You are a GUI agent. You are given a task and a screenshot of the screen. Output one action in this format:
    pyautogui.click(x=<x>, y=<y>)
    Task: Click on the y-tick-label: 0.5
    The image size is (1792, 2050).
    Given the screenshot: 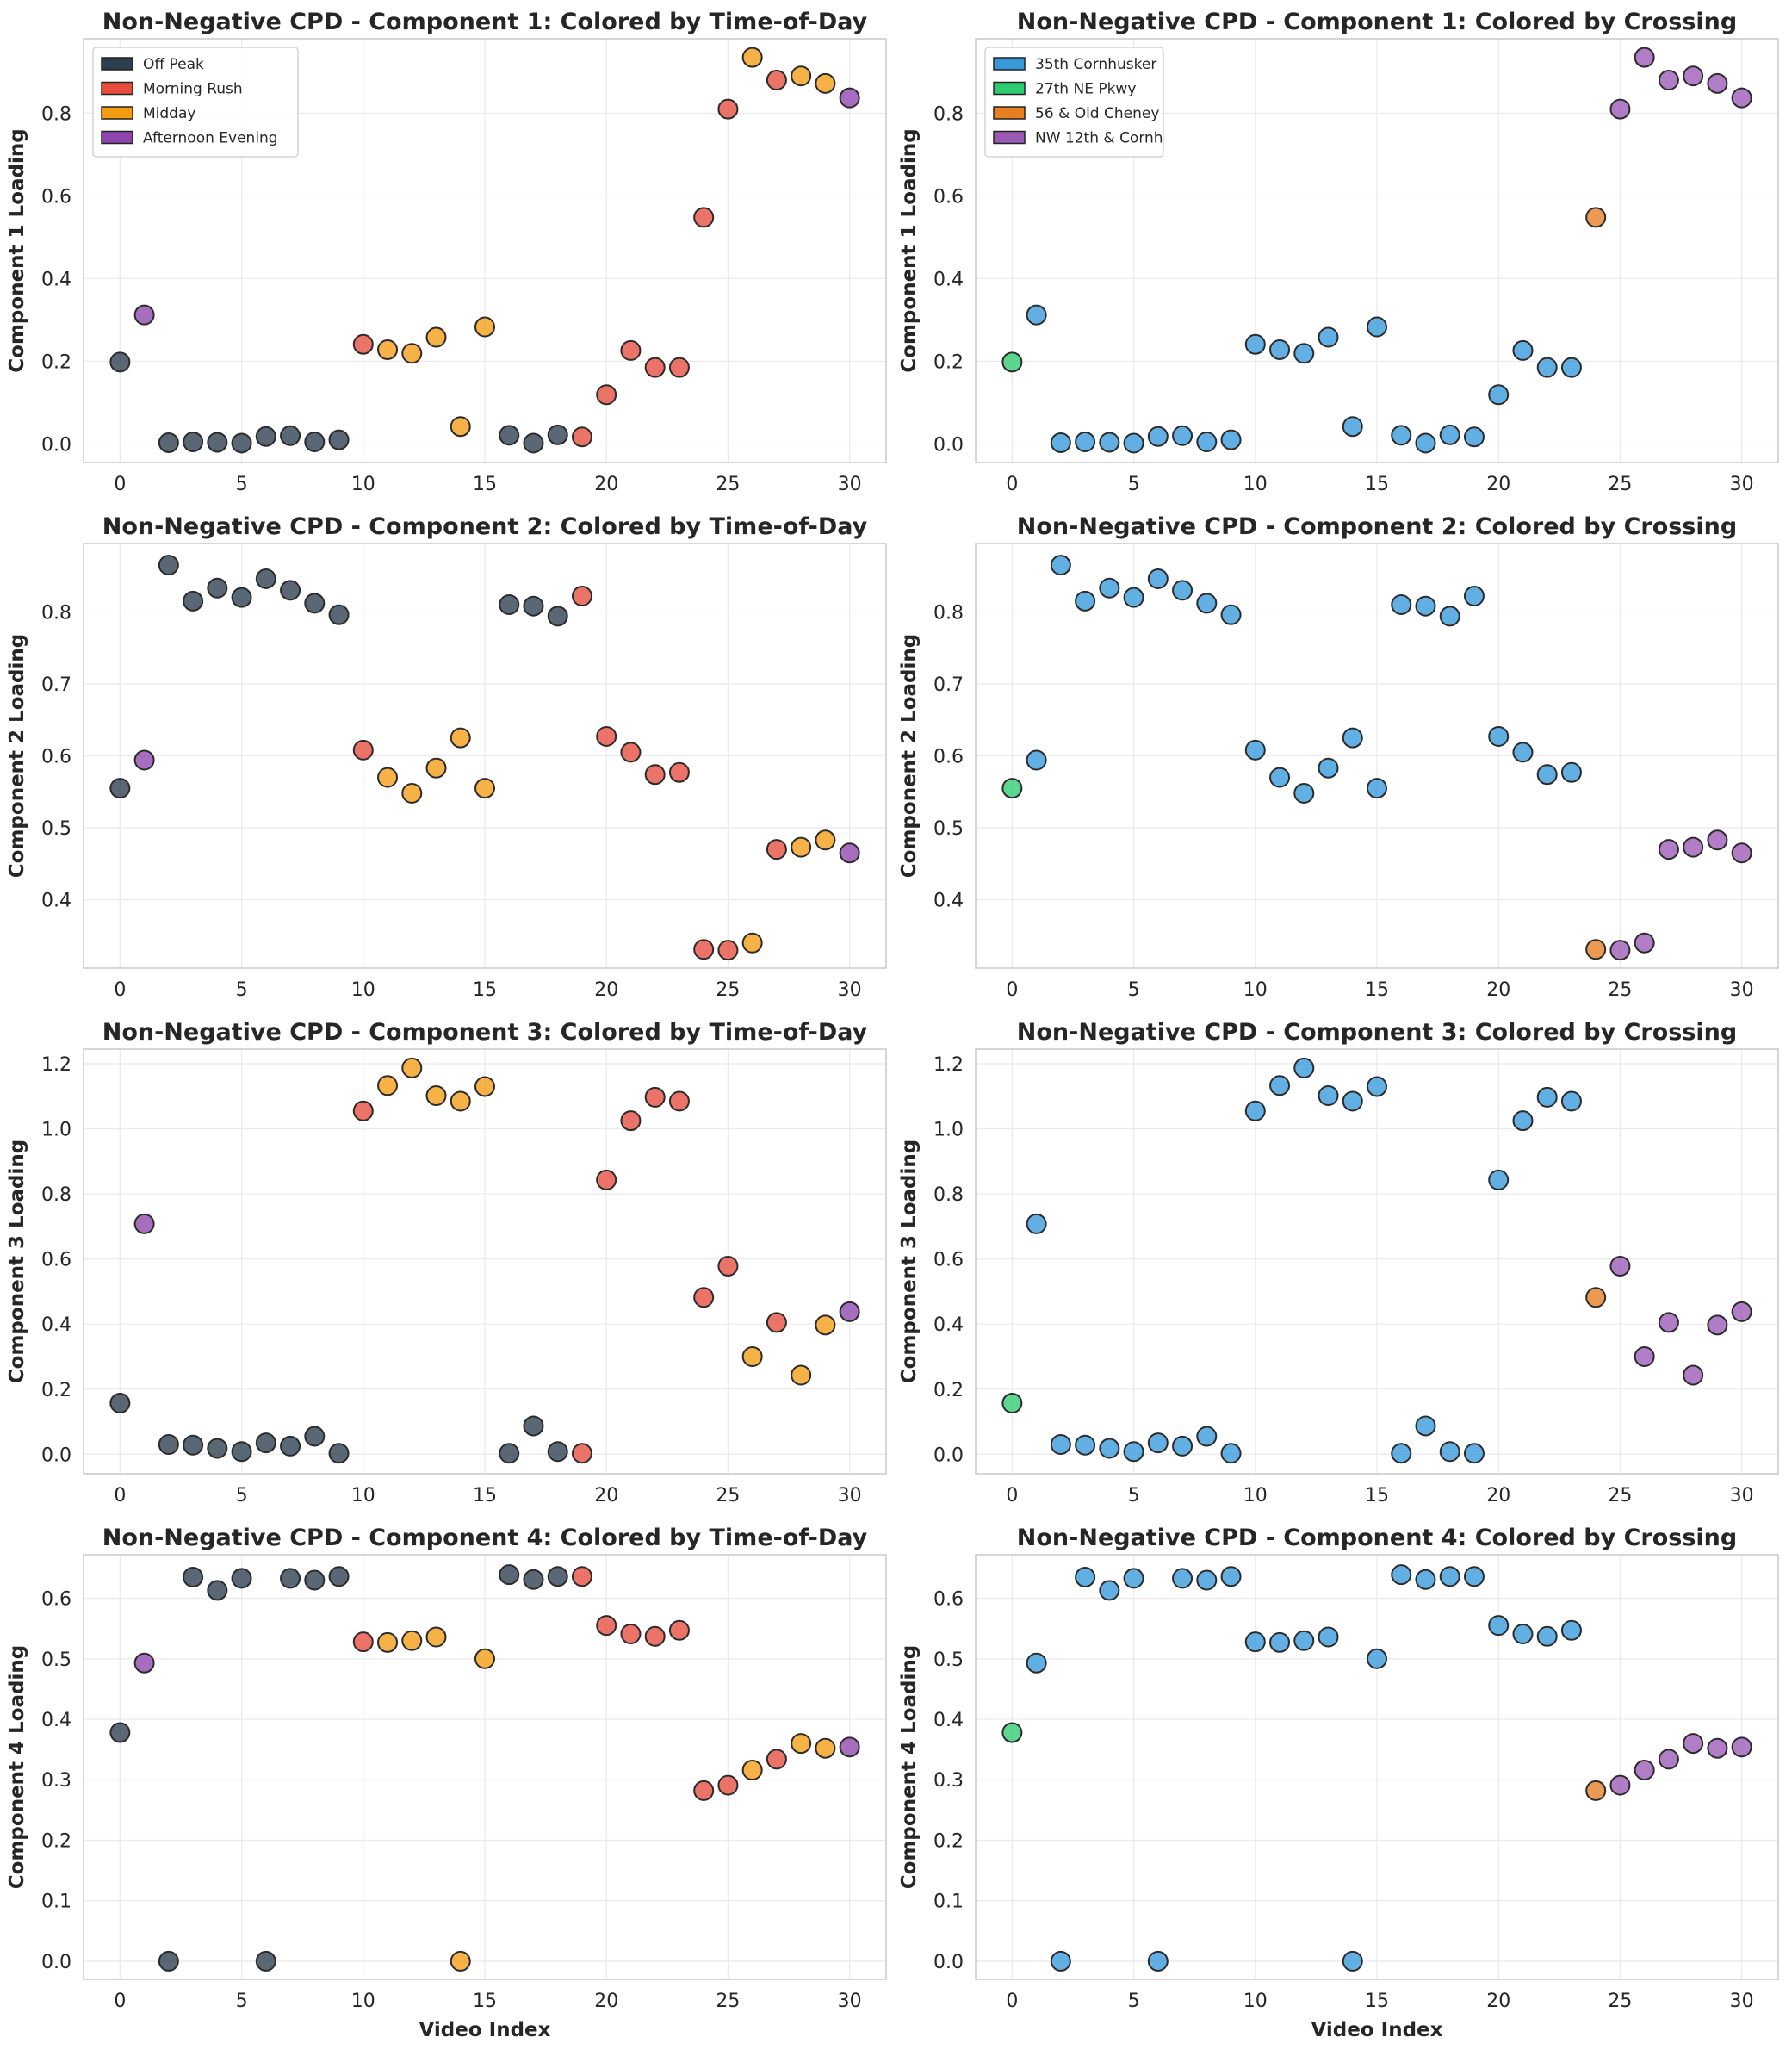 What is the action you would take?
    pyautogui.click(x=948, y=829)
    